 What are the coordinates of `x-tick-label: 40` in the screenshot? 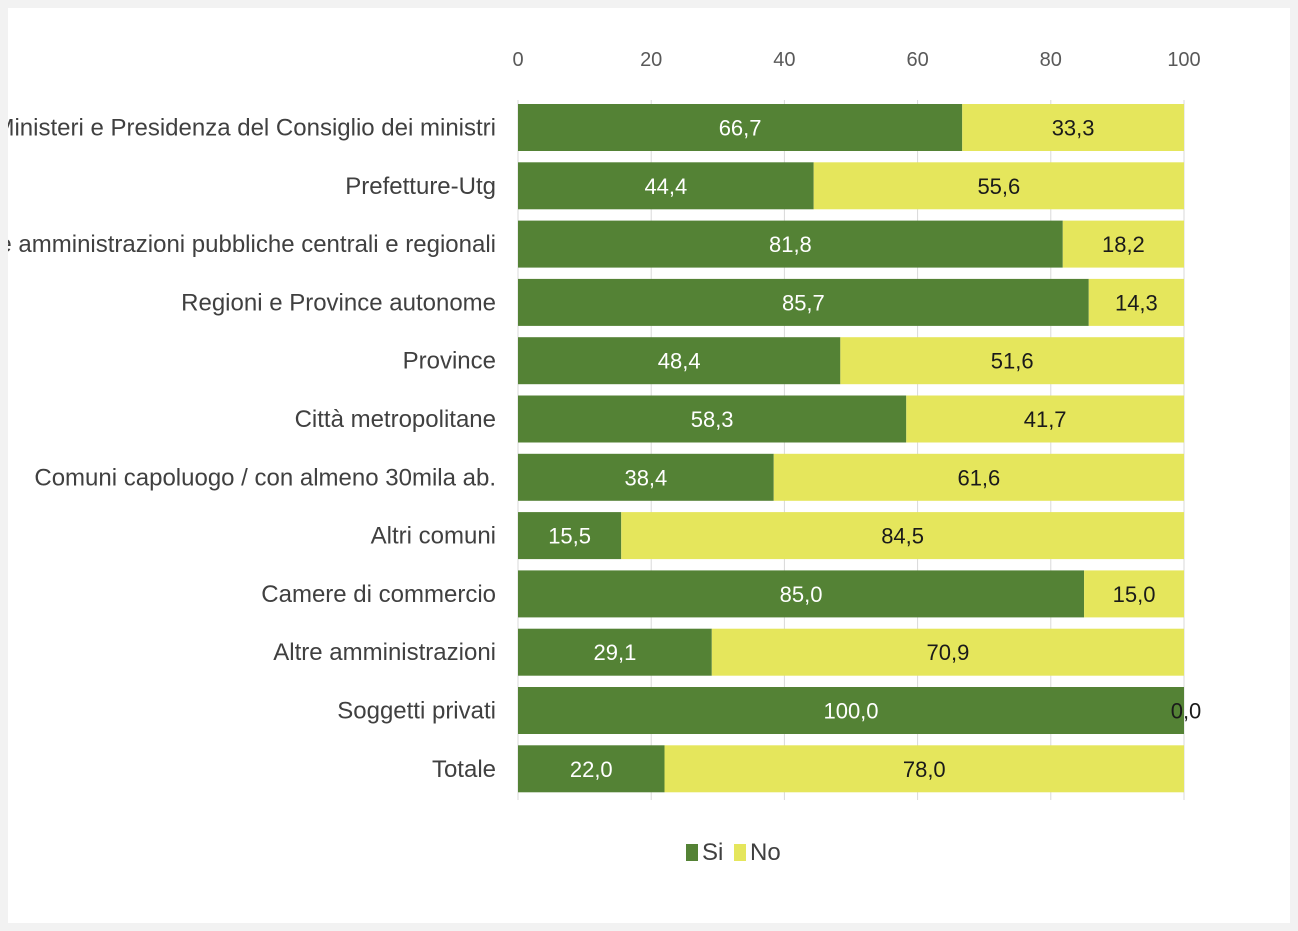 It's located at (784, 60).